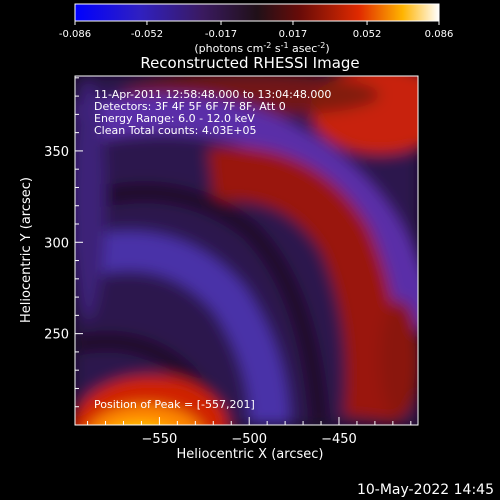 The width and height of the screenshot is (500, 500). Describe the element at coordinates (250, 454) in the screenshot. I see `x-axis-label: Heliocentric X (arcsec)` at that location.